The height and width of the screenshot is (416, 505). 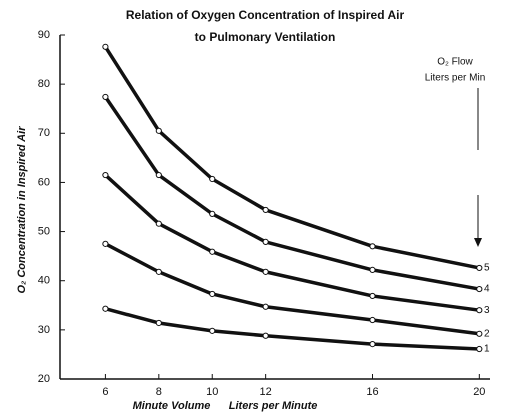 What do you see at coordinates (22, 210) in the screenshot?
I see `y-axis-title: O₂ Concentration in Inspired Air` at bounding box center [22, 210].